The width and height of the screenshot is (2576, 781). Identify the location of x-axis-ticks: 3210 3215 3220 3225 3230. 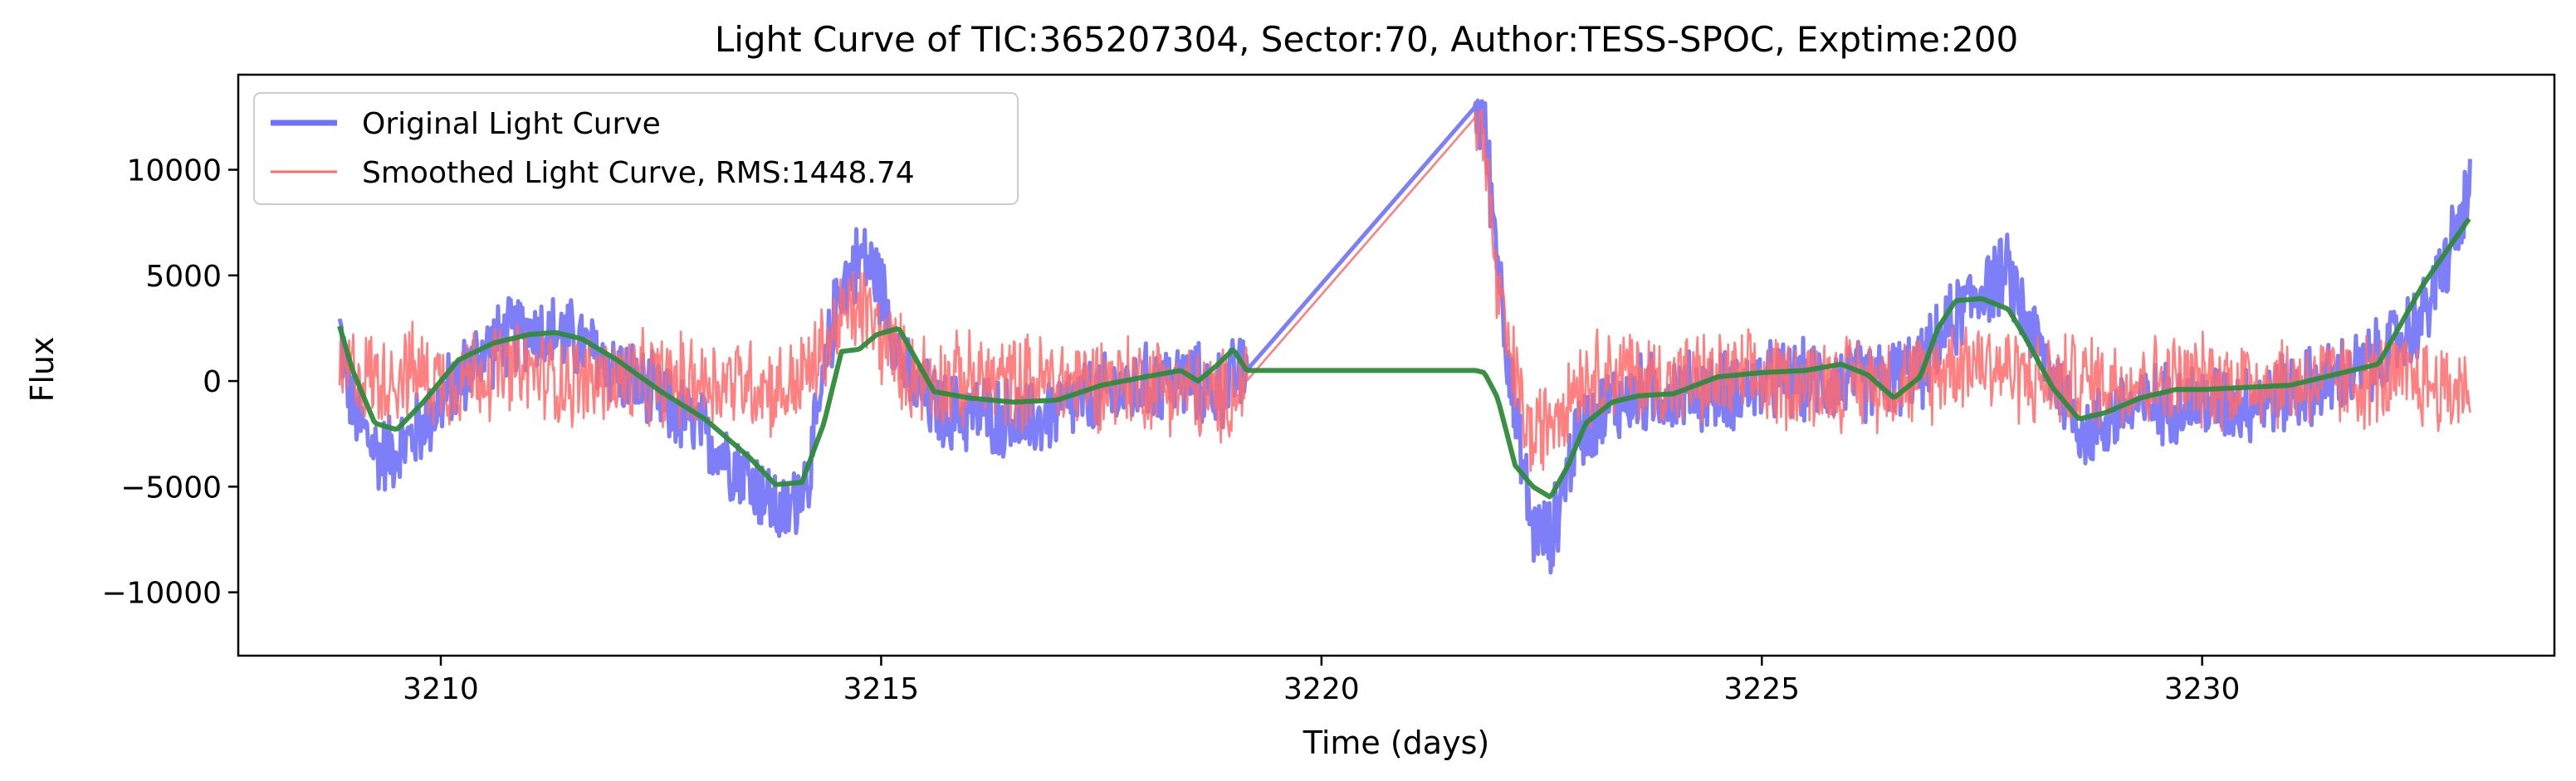
(1321, 681).